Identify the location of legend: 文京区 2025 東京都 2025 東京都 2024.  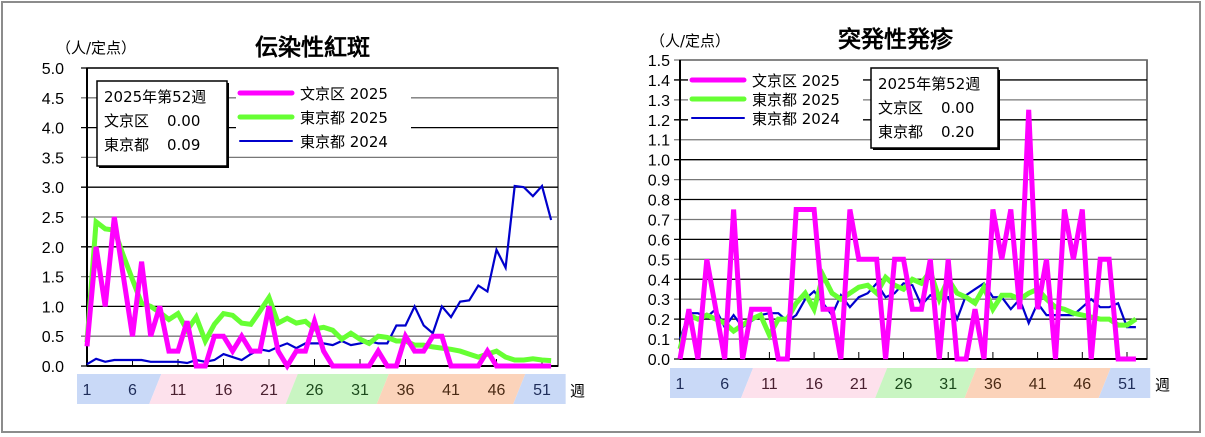
(323, 119).